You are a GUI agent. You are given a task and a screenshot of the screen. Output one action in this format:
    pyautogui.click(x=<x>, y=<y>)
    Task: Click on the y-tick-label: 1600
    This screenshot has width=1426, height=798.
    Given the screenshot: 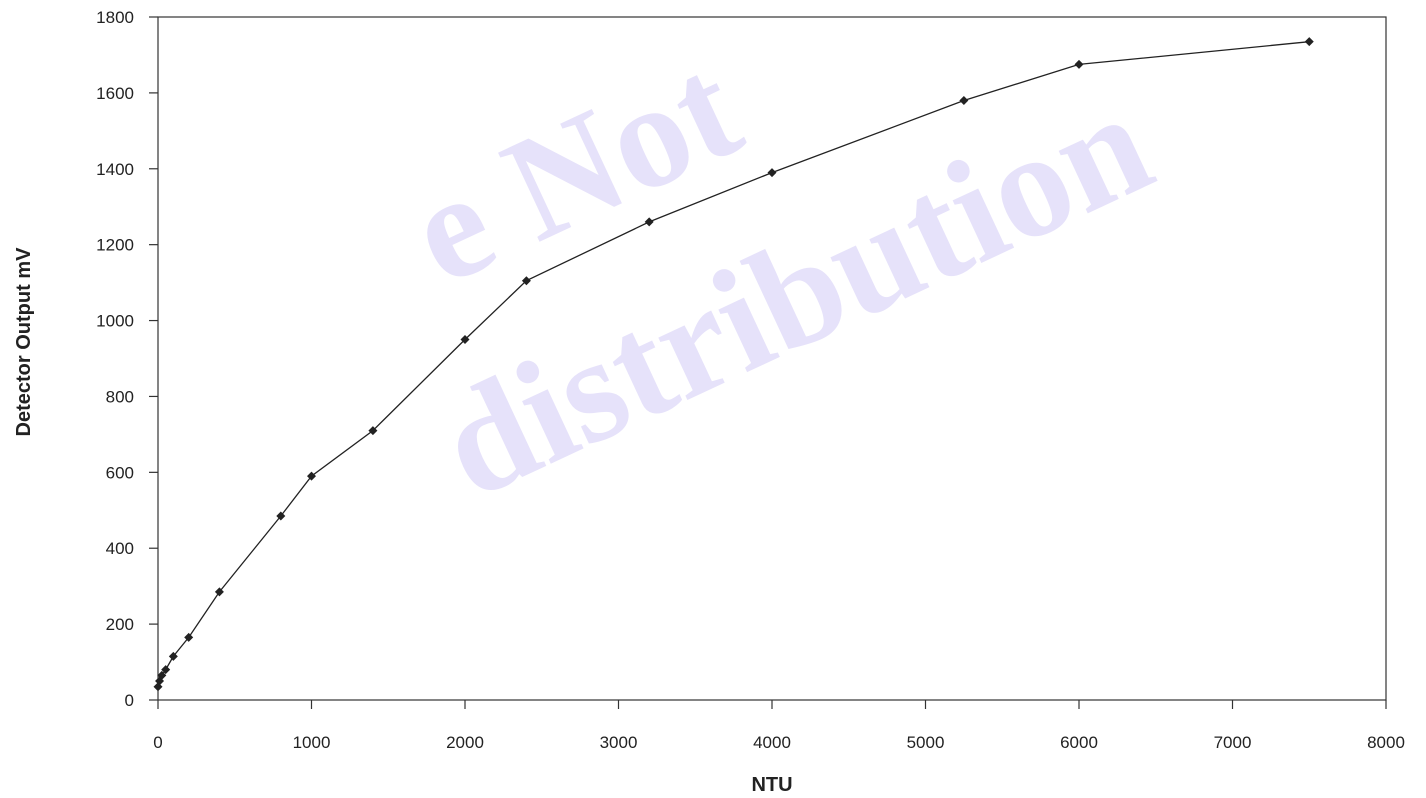 What is the action you would take?
    pyautogui.click(x=115, y=93)
    